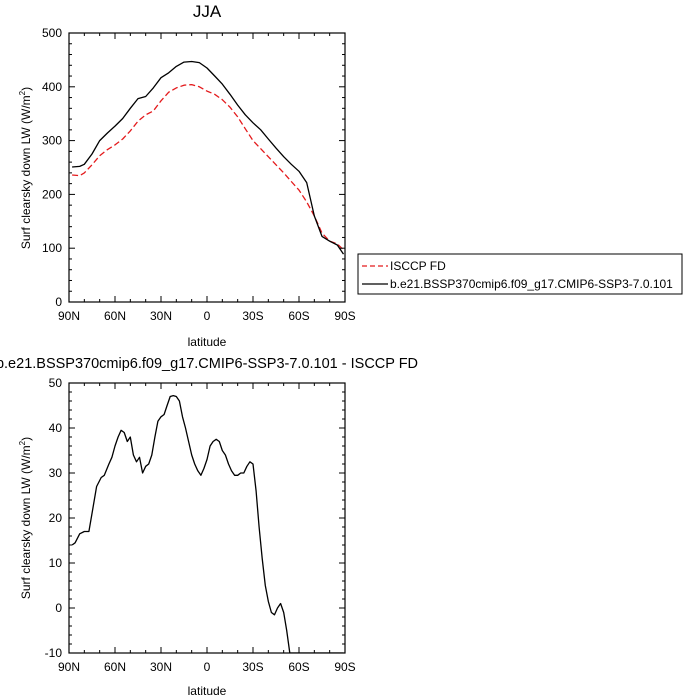 This screenshot has height=700, width=700. What do you see at coordinates (207, 523) in the screenshot?
I see `bottom-chart-series-0-line` at bounding box center [207, 523].